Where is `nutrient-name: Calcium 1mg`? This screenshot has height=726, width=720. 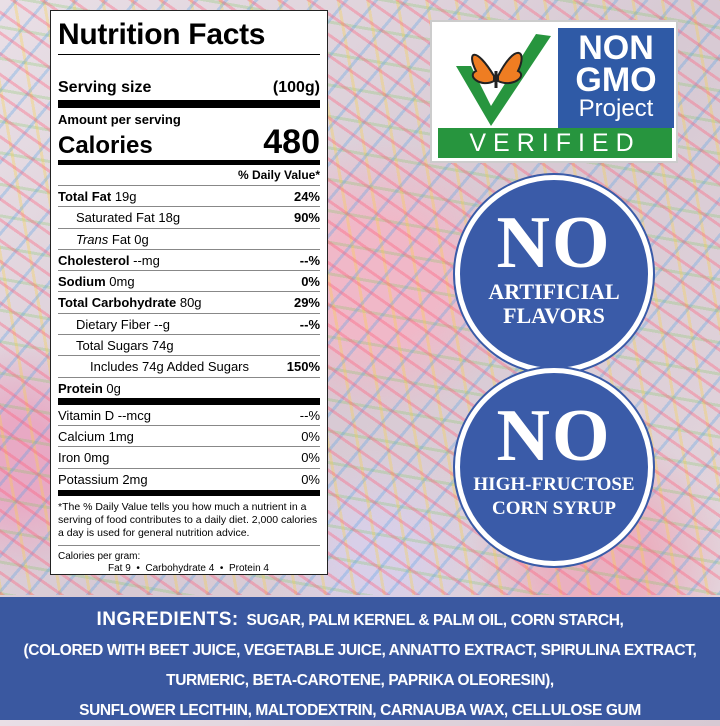
nutrient-name: Calcium 1mg is located at coordinates (96, 436).